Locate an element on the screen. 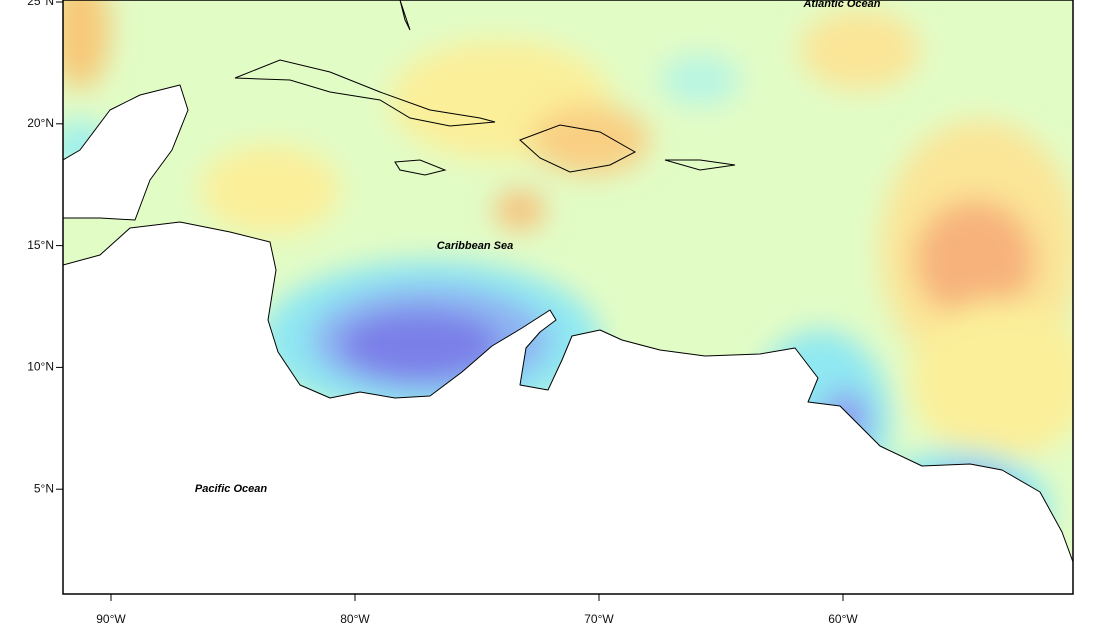 The width and height of the screenshot is (1100, 630). lat-label: 10°N is located at coordinates (40, 367).